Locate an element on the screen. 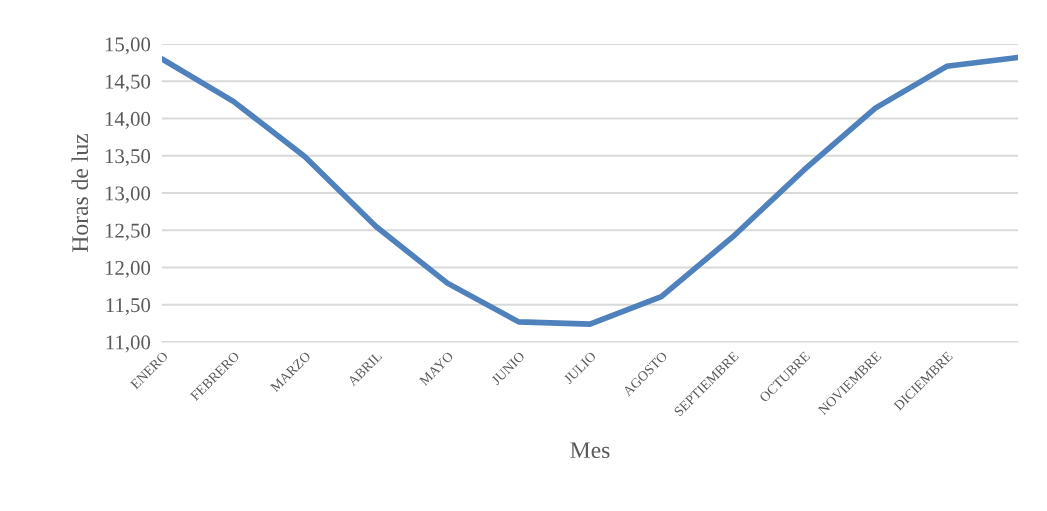 The image size is (1047, 511). y-tick-label: 15,00 is located at coordinates (128, 46).